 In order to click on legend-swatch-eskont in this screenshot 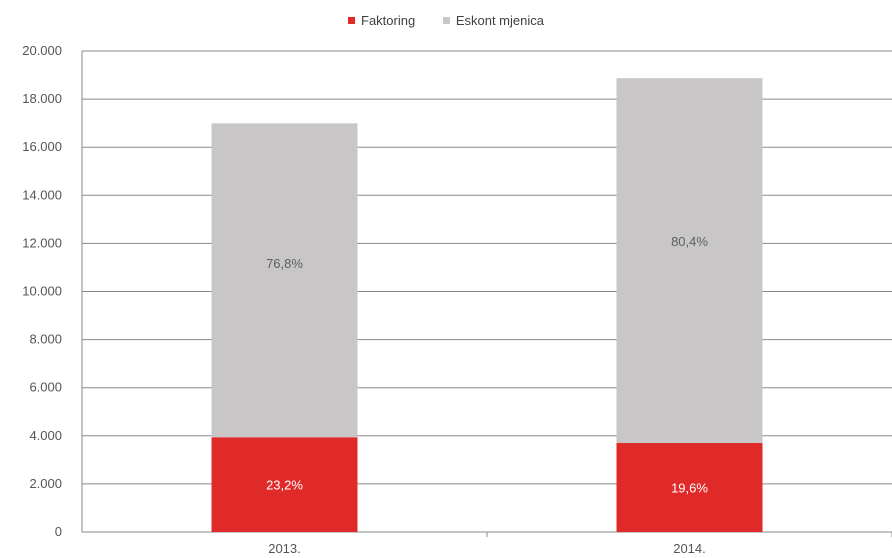, I will do `click(446, 21)`.